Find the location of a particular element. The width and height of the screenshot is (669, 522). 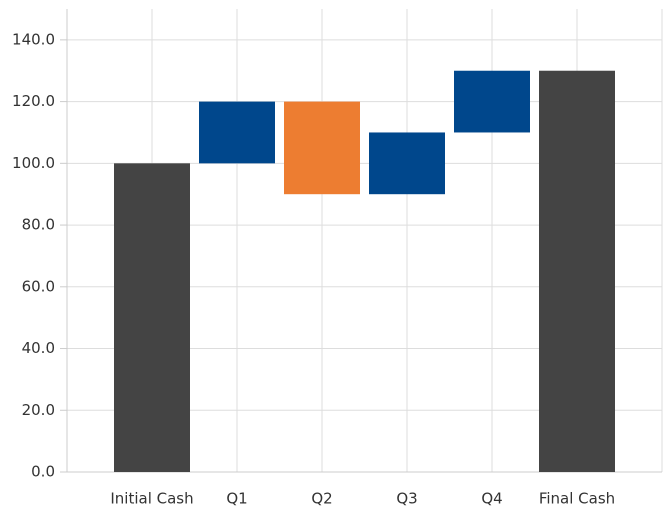

y-tick-label: 0.0 is located at coordinates (43, 472).